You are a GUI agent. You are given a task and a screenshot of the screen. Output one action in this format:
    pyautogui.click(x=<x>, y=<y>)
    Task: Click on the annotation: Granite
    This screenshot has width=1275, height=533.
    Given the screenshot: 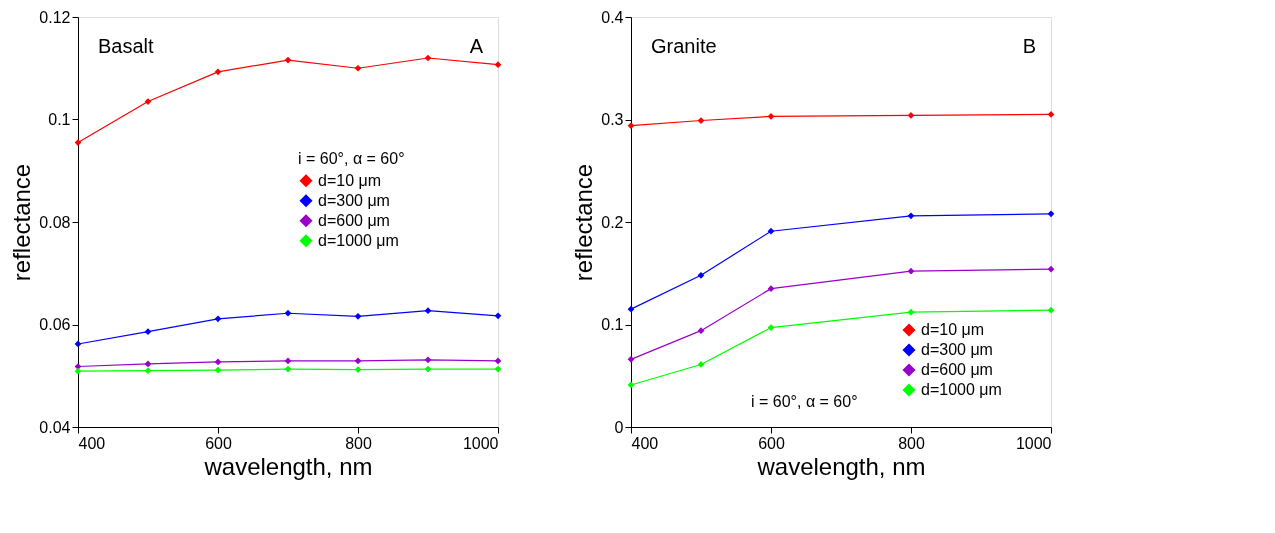 What is the action you would take?
    pyautogui.click(x=684, y=46)
    